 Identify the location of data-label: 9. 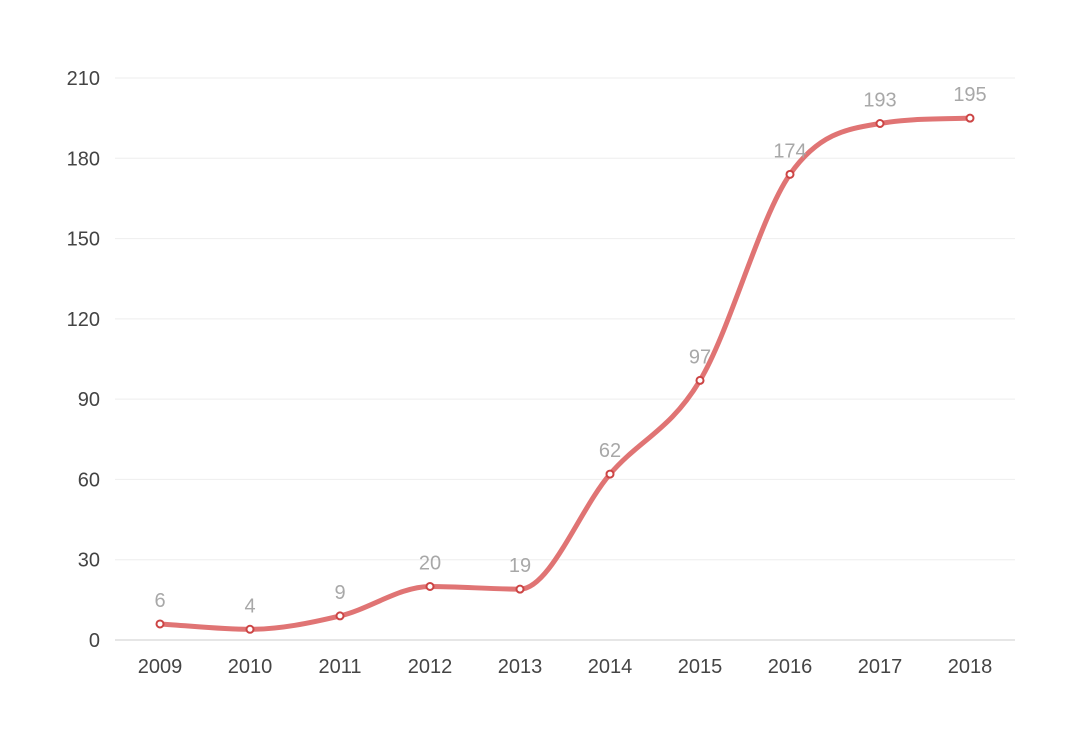
(339, 593).